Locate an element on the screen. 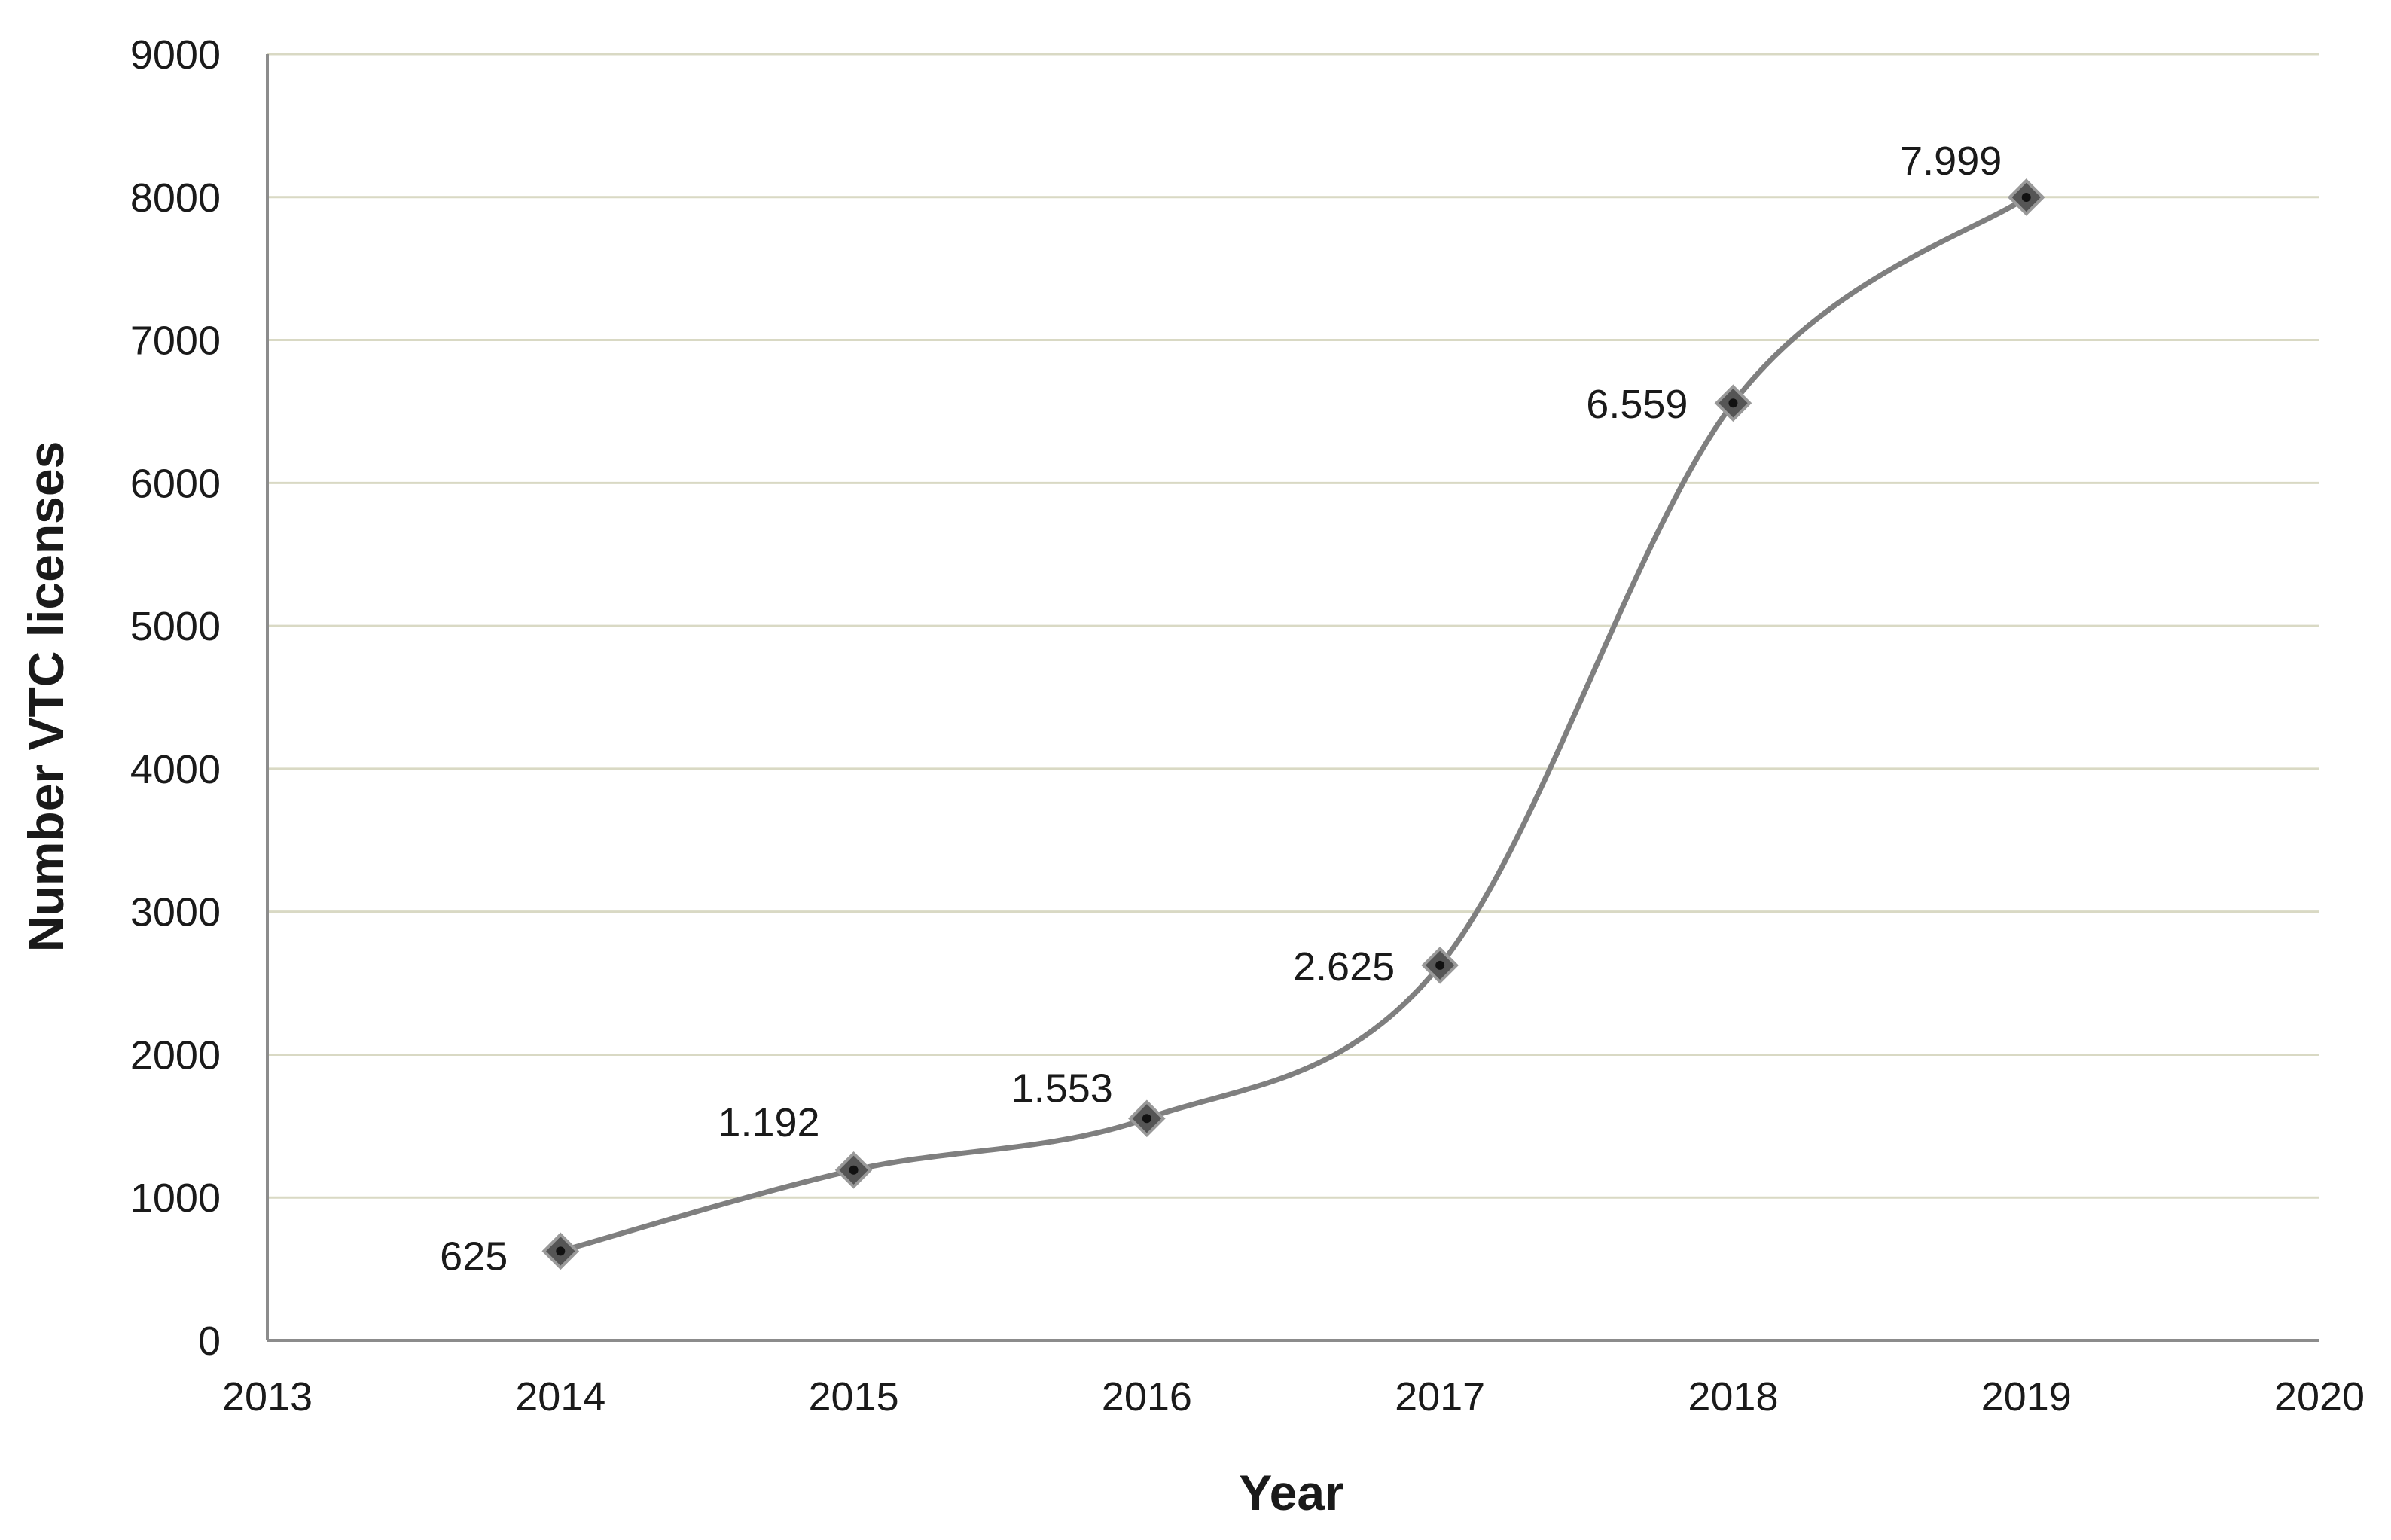  x-tick-label-2014: 2014 is located at coordinates (560, 1397).